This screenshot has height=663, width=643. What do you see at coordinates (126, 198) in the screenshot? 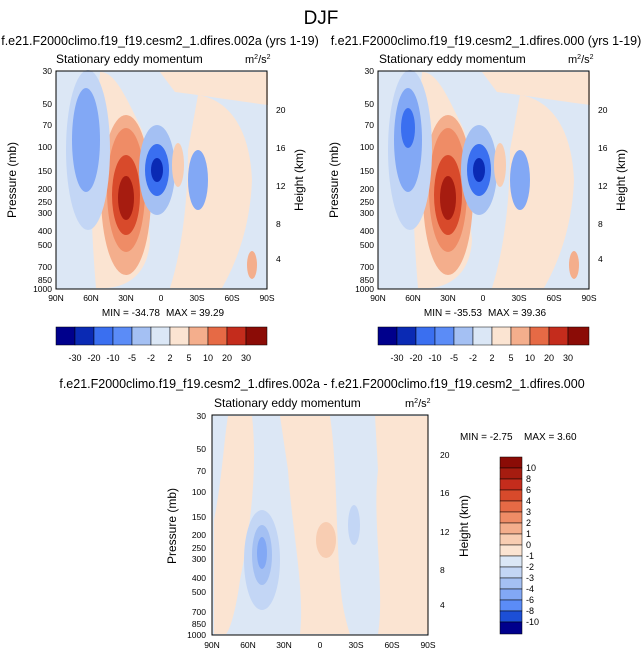
I see `contour-pos-max` at bounding box center [126, 198].